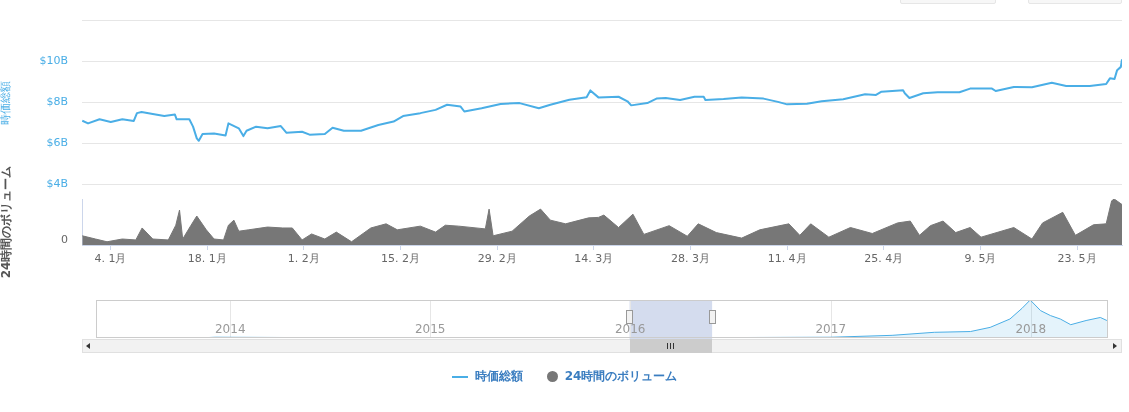 The width and height of the screenshot is (1129, 412). Describe the element at coordinates (787, 259) in the screenshot. I see `x-tick-label: 11. 4月` at that location.